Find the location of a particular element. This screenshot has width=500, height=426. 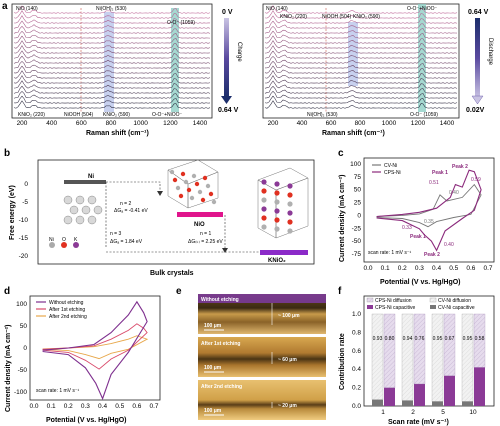

bar-label-cps: 0.76 is located at coordinates (420, 339).